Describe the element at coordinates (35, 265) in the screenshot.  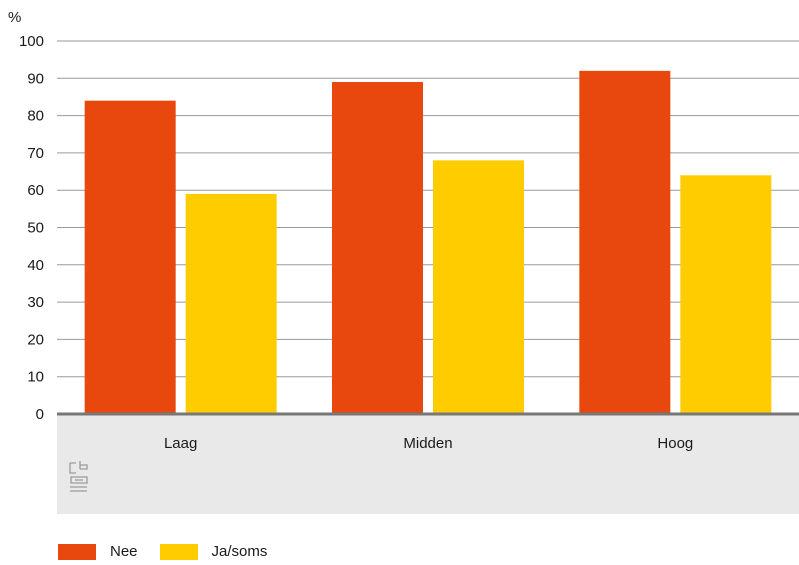
I see `y-tick-label: 40` at that location.